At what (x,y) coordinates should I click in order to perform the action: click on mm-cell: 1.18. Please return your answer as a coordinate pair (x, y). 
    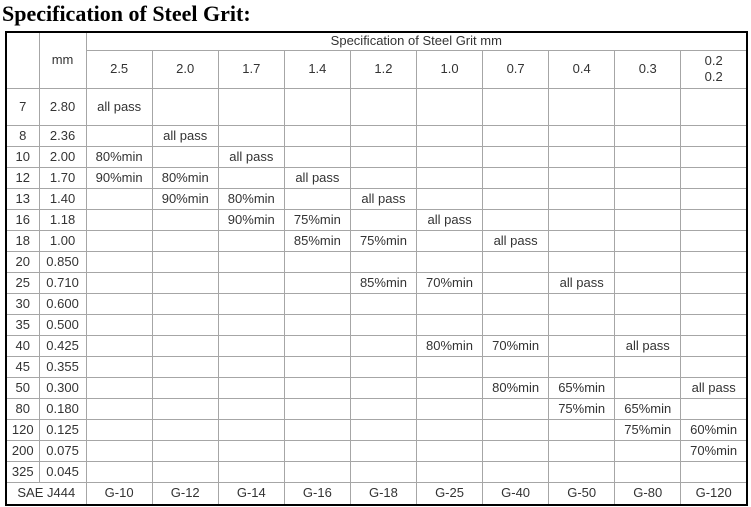
    Looking at the image, I should click on (62, 219).